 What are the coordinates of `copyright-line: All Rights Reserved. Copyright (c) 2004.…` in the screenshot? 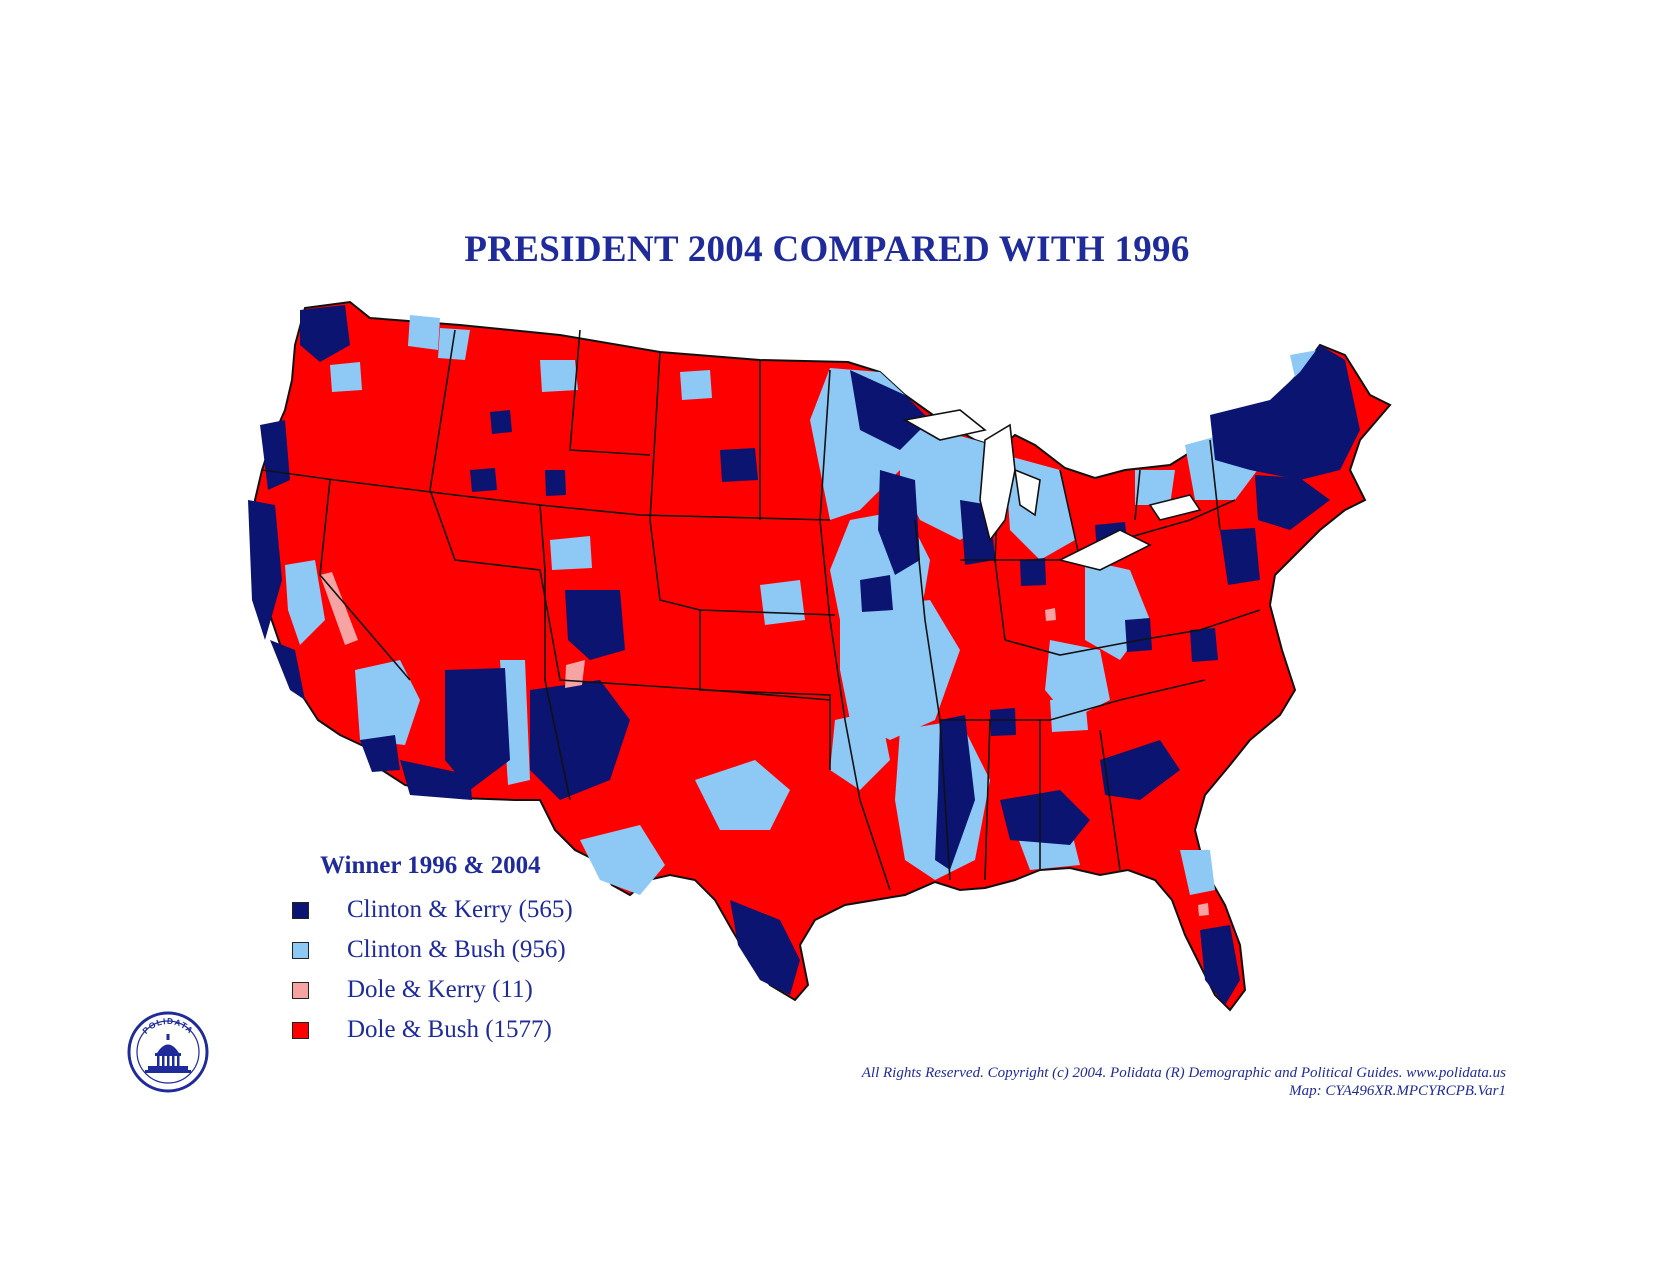 It's located at (1183, 1073).